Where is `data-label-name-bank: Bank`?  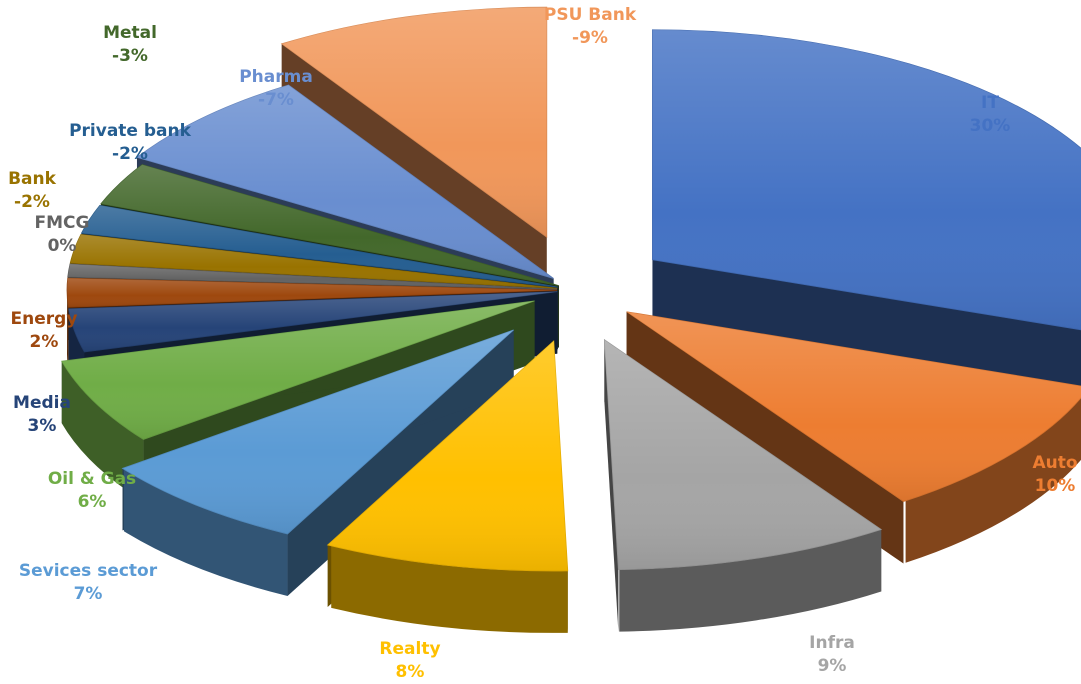 data-label-name-bank: Bank is located at coordinates (32, 179).